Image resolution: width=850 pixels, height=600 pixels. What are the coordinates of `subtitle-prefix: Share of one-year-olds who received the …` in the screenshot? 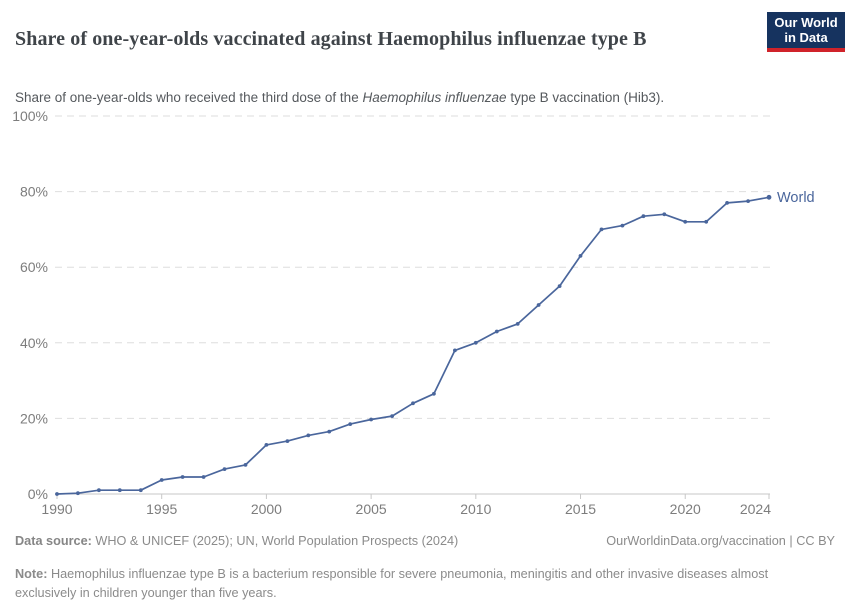 It's located at (189, 97).